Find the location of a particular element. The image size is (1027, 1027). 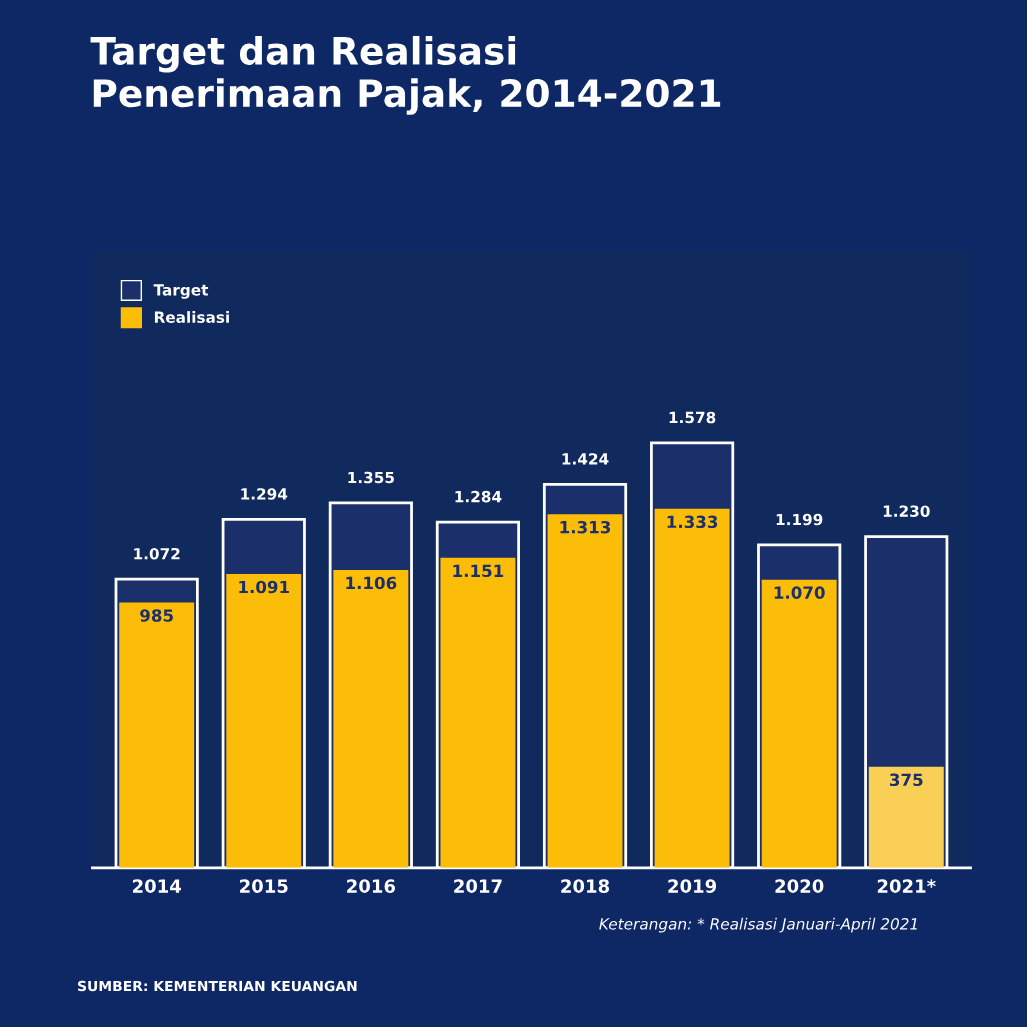

data-label: 1.294 is located at coordinates (264, 494).